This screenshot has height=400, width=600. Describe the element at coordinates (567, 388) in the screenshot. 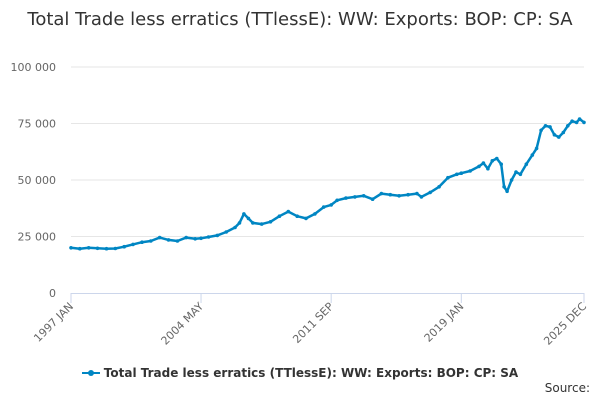

I see `credits: Source:` at that location.